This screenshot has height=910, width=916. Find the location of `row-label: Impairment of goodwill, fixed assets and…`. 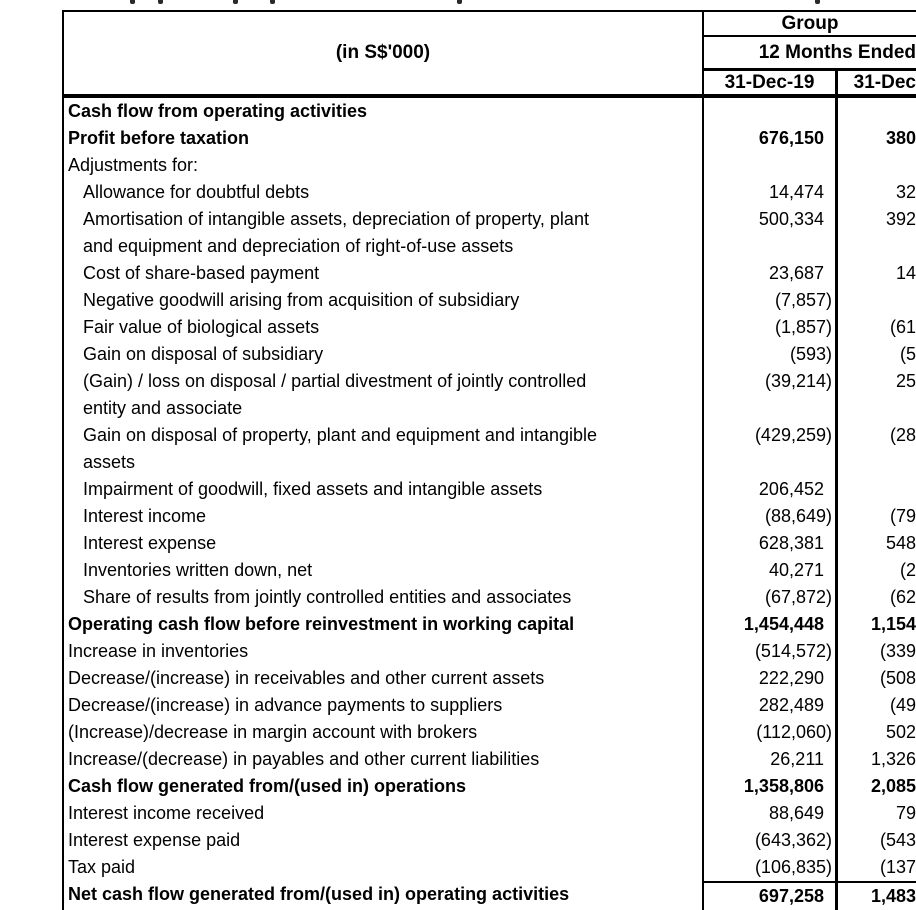

row-label: Impairment of goodwill, fixed assets and… is located at coordinates (384, 489).